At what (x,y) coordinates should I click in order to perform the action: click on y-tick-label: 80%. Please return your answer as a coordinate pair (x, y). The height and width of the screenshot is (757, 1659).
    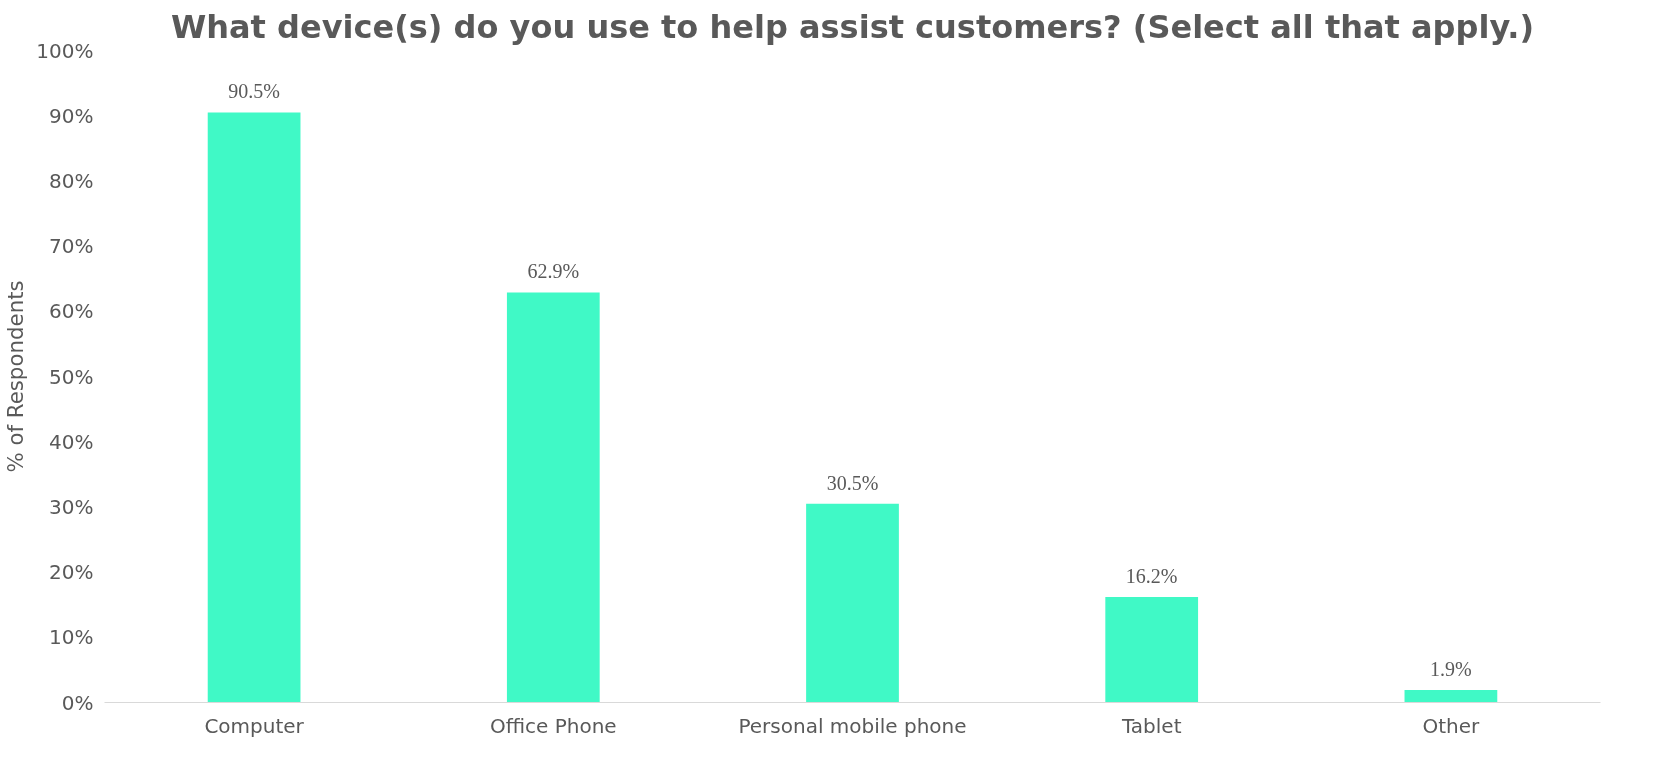
    Looking at the image, I should click on (71, 180).